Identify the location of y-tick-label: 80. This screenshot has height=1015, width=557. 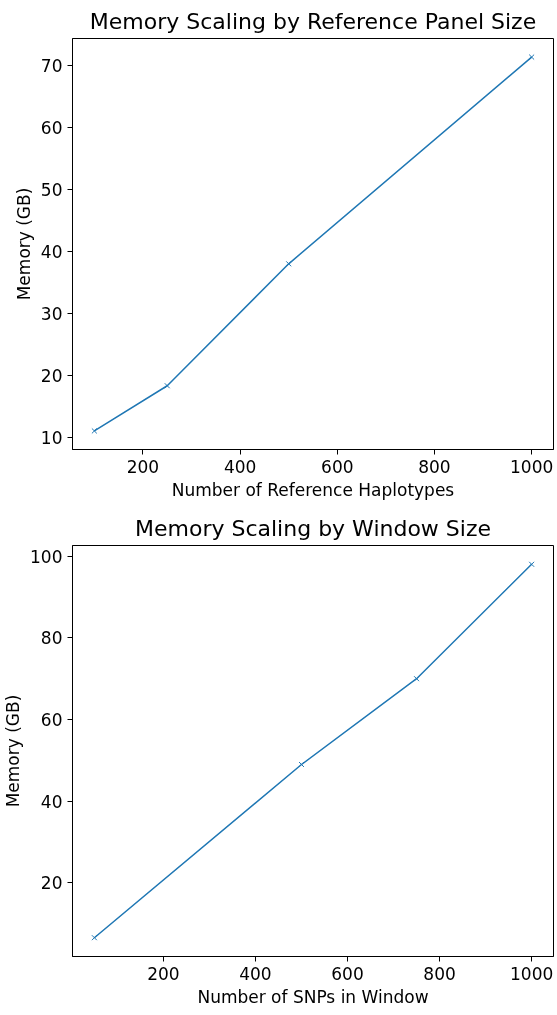
(51, 638).